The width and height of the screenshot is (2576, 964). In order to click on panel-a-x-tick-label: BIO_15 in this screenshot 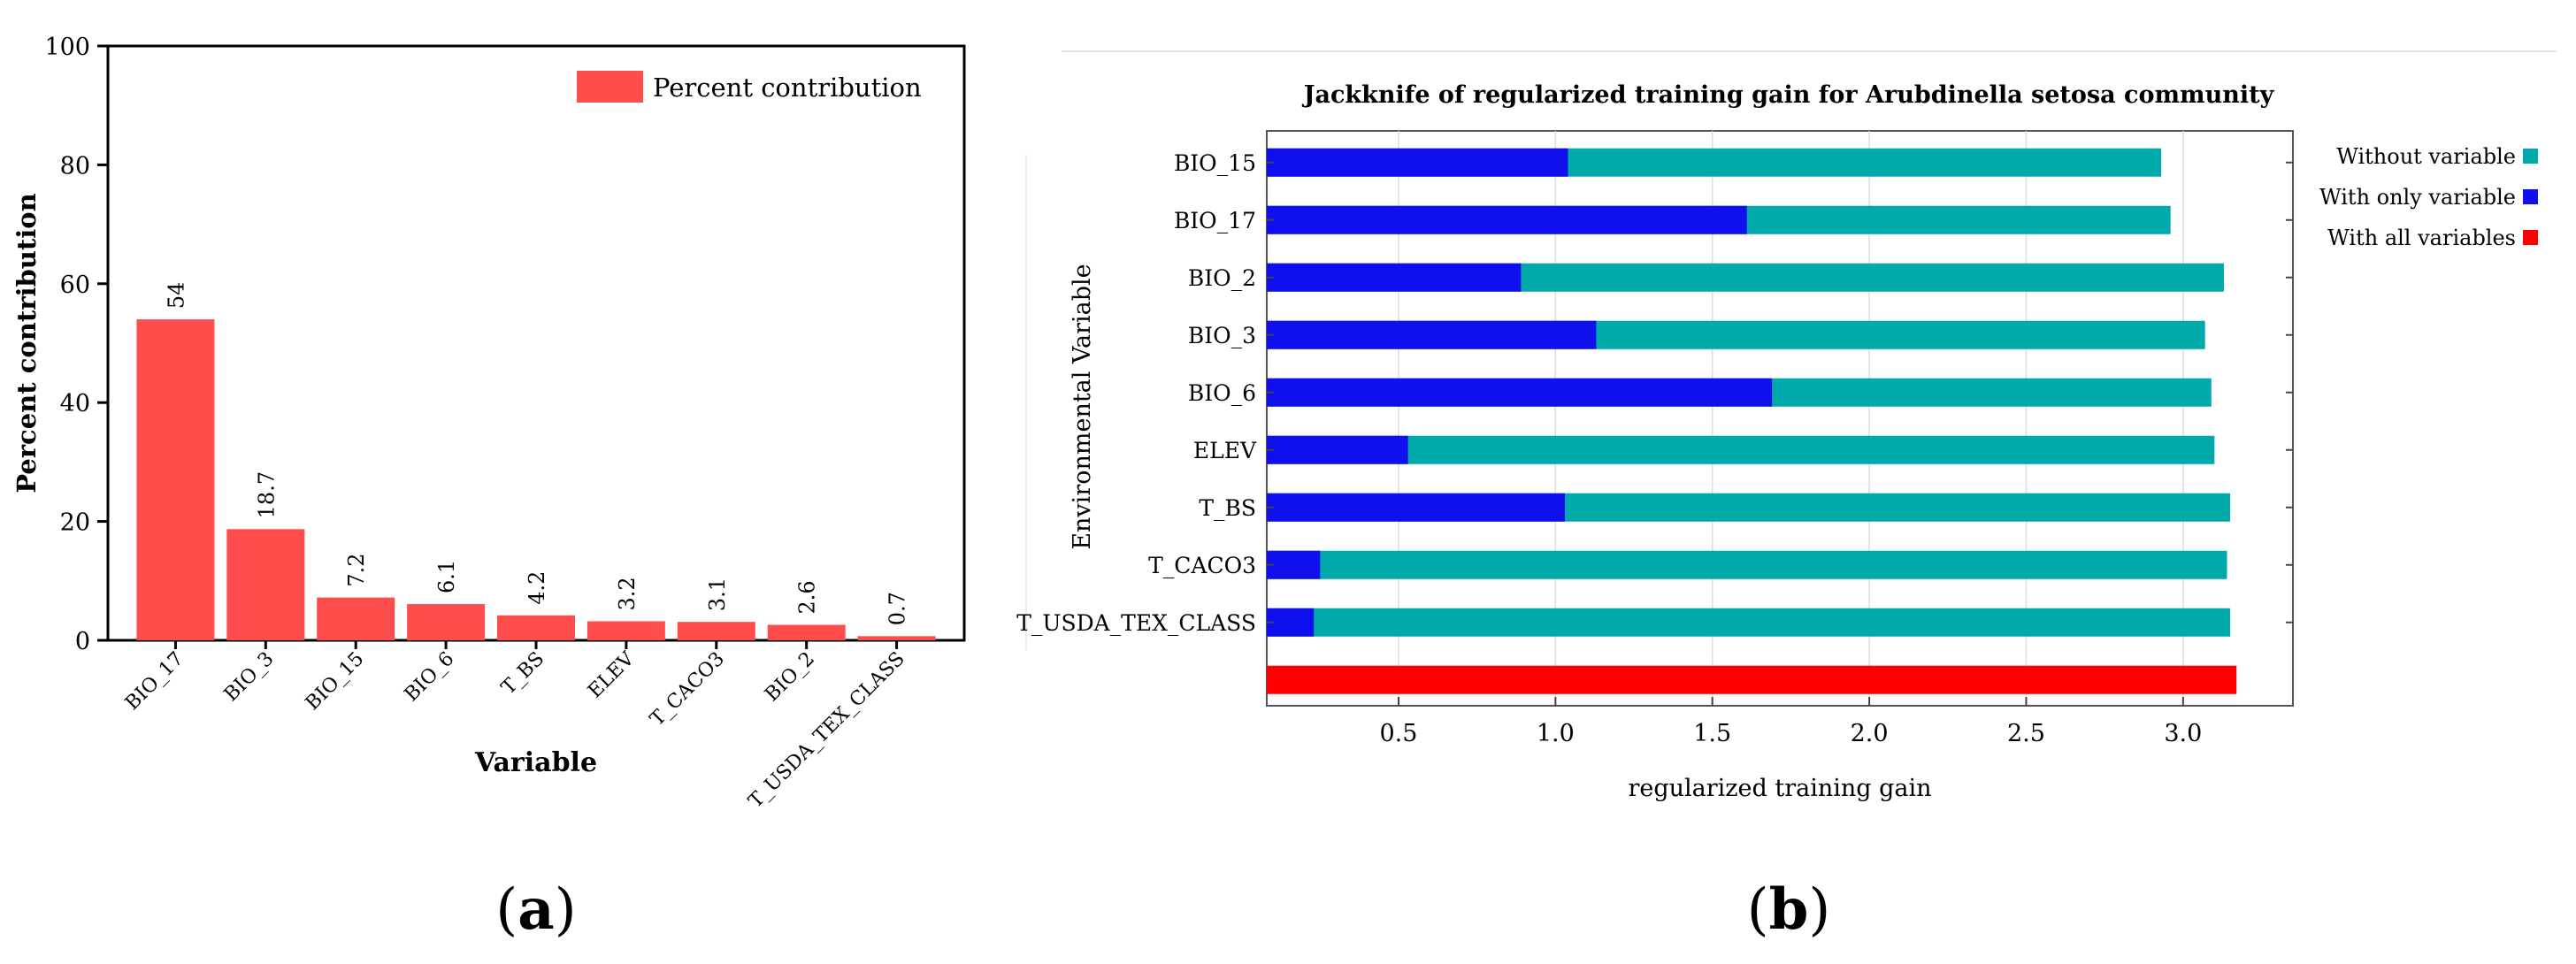, I will do `click(335, 681)`.